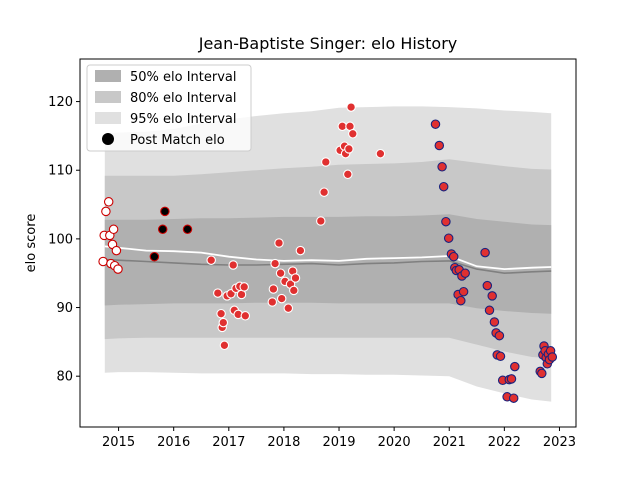  What do you see at coordinates (449, 442) in the screenshot?
I see `x-tick-label: 2021` at bounding box center [449, 442].